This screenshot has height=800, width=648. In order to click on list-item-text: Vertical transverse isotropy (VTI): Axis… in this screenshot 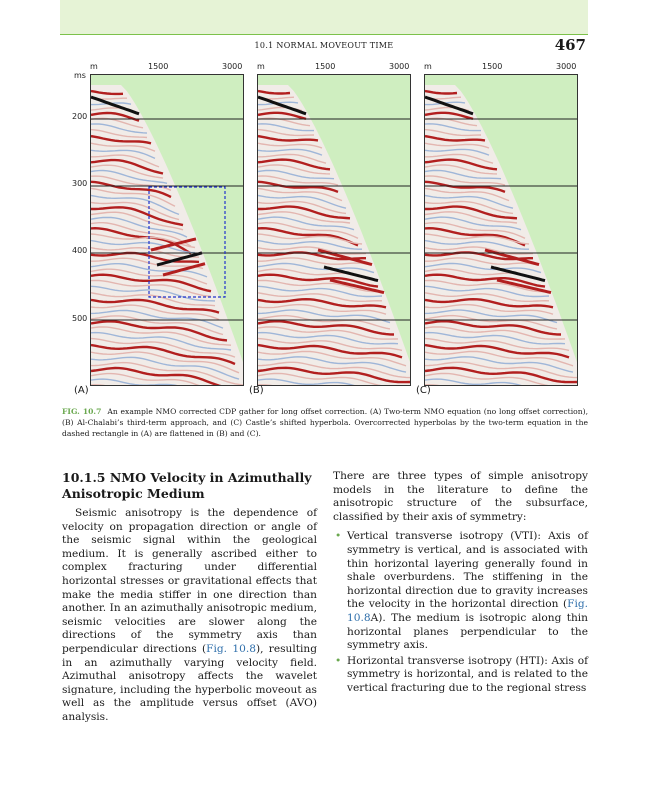, I will do `click(467, 570)`.